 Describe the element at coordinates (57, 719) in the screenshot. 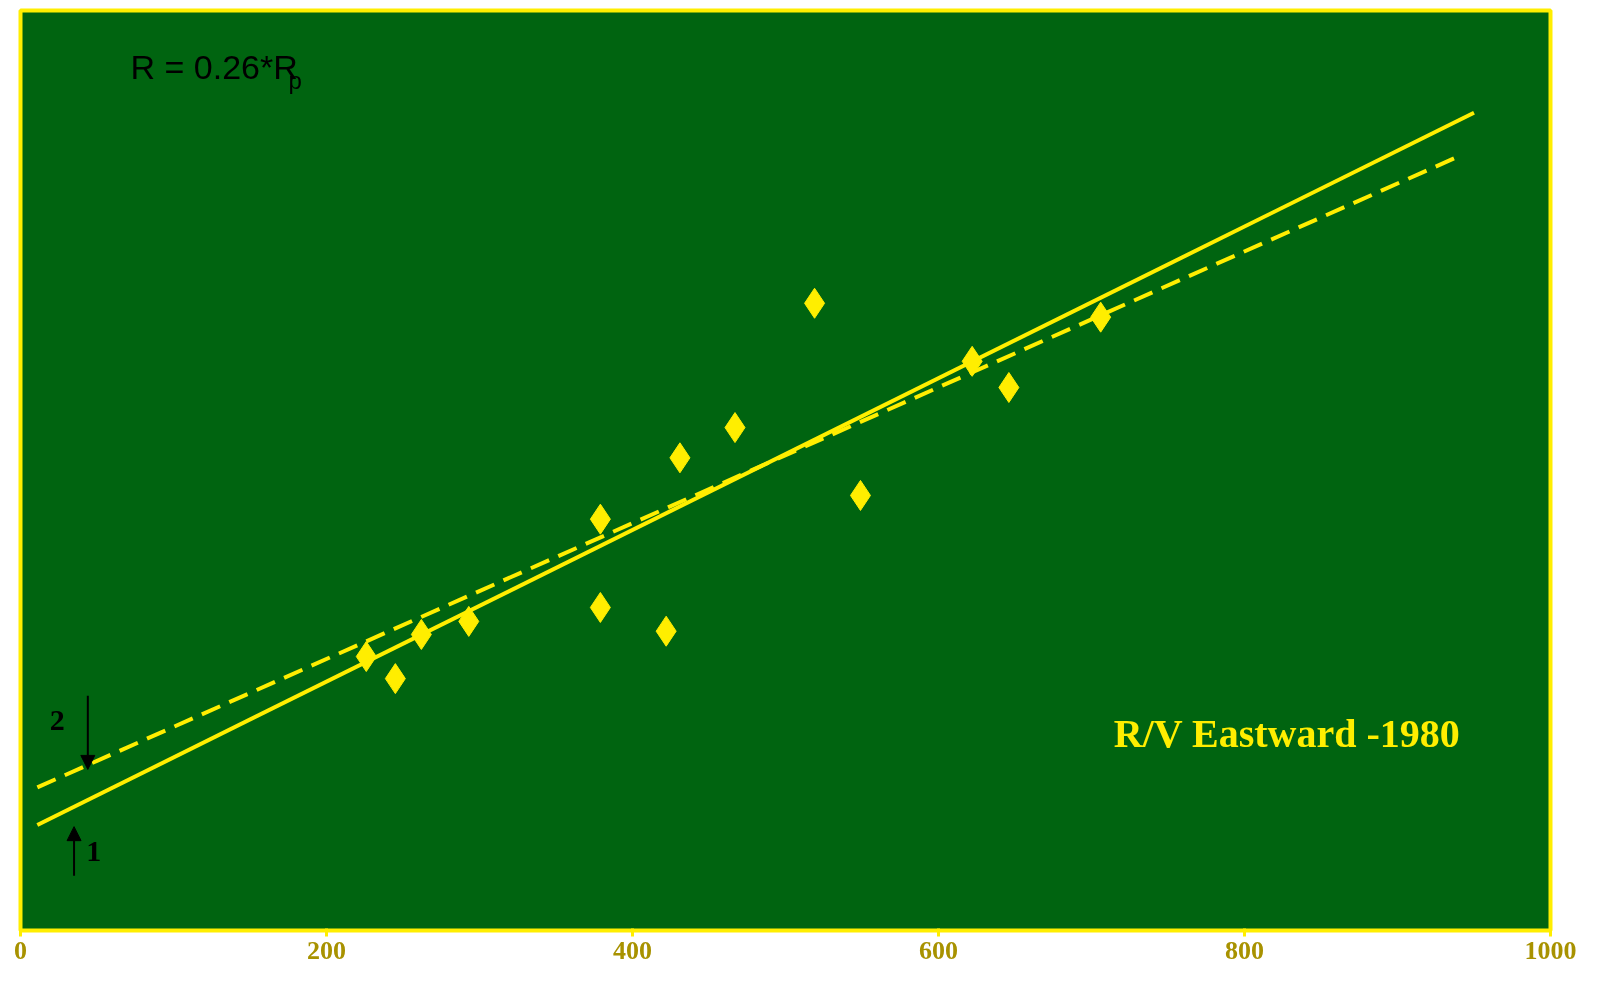

I see `annotation: 2` at that location.